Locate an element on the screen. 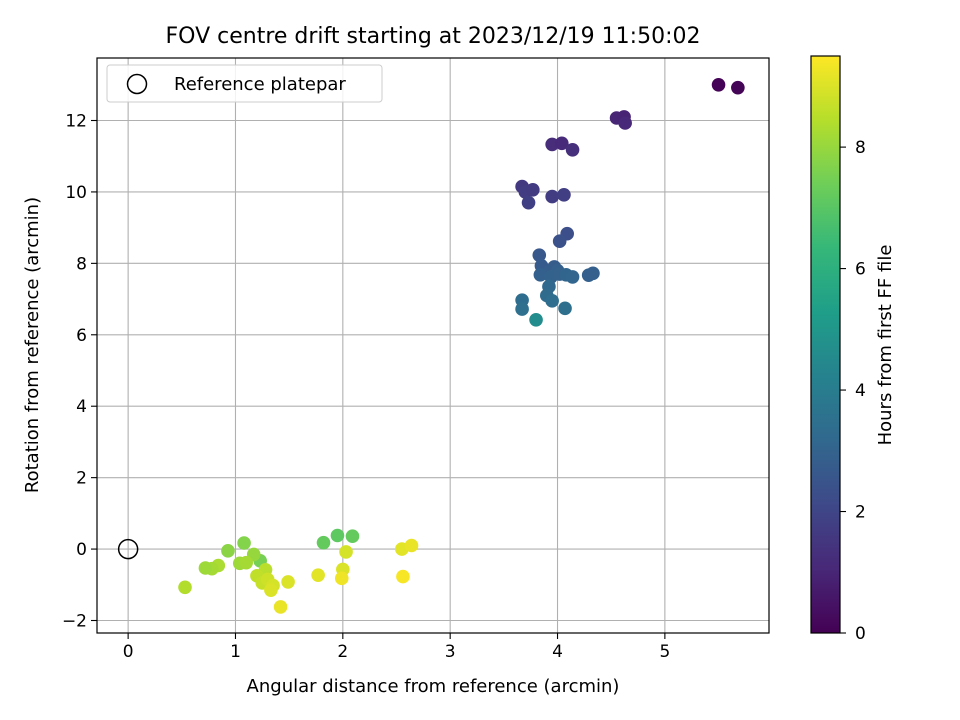  colorbar-tick-label: 8 is located at coordinates (860, 148).